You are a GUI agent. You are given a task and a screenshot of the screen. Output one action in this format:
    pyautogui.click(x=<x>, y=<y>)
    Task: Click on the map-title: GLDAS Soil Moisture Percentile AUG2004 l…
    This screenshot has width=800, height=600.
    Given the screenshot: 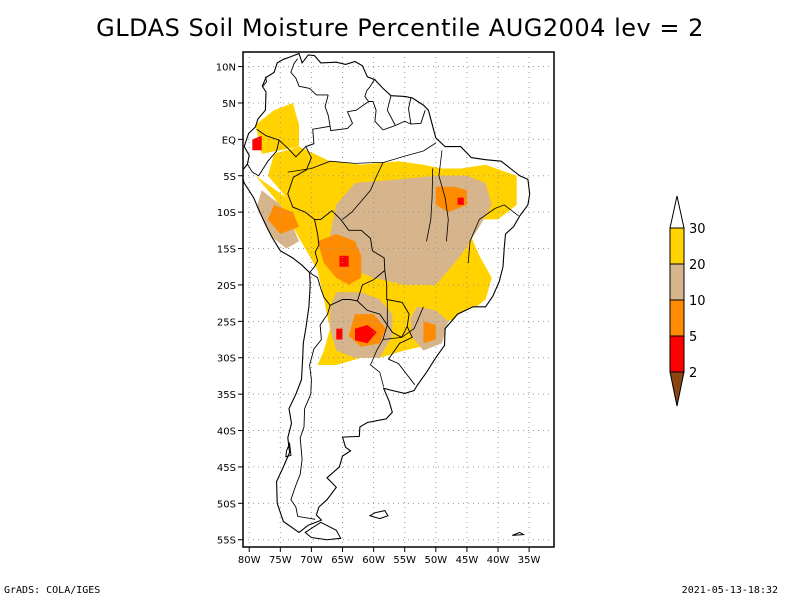 What is the action you would take?
    pyautogui.click(x=400, y=28)
    